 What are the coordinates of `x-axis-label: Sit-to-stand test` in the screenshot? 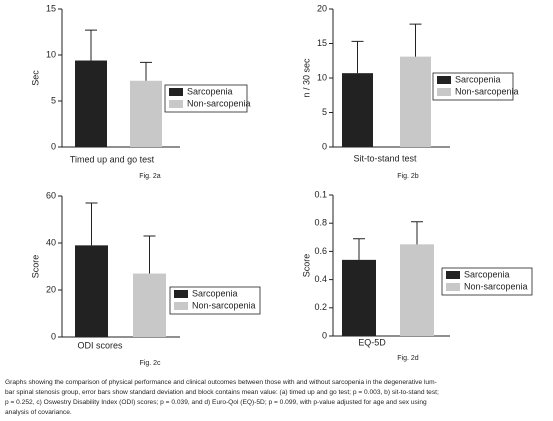 It's located at (385, 158).